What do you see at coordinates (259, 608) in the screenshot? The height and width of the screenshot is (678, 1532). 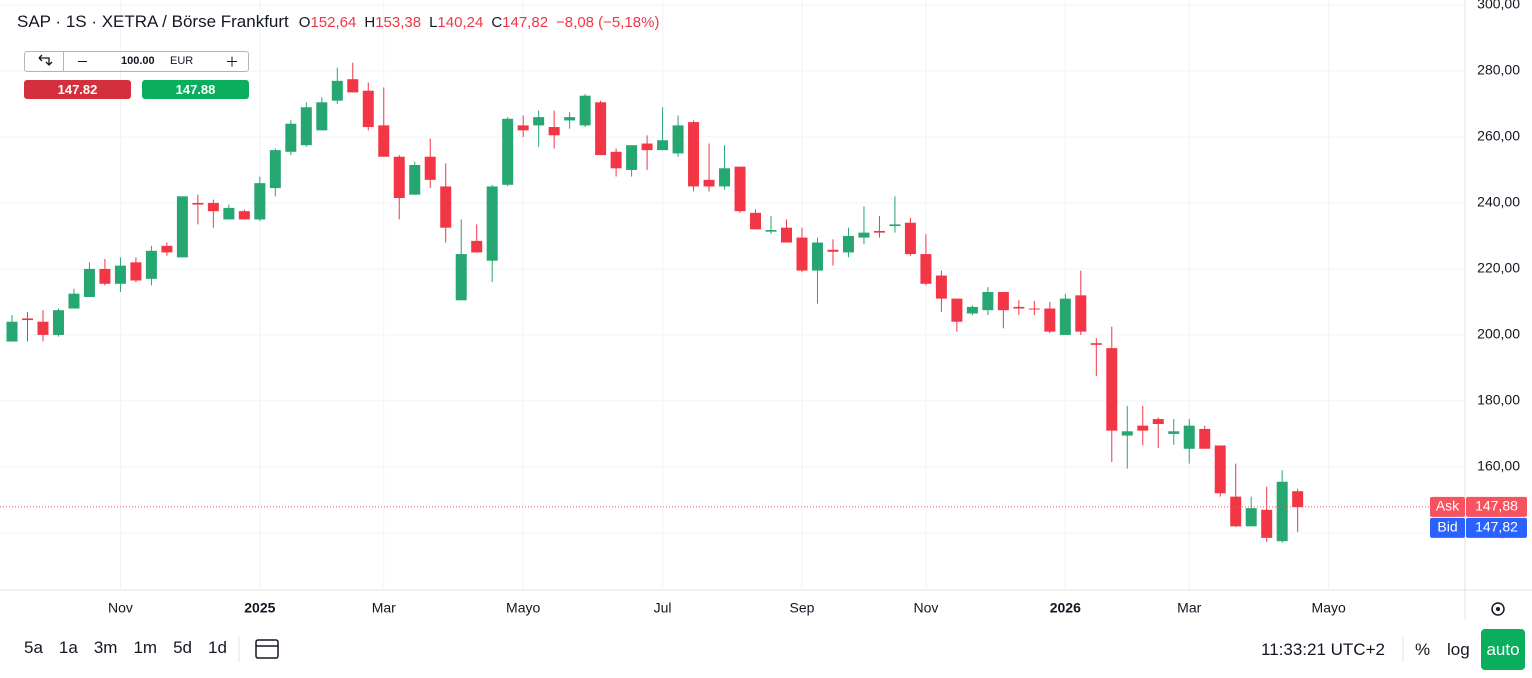 I see `x-tick-label: 2025` at bounding box center [259, 608].